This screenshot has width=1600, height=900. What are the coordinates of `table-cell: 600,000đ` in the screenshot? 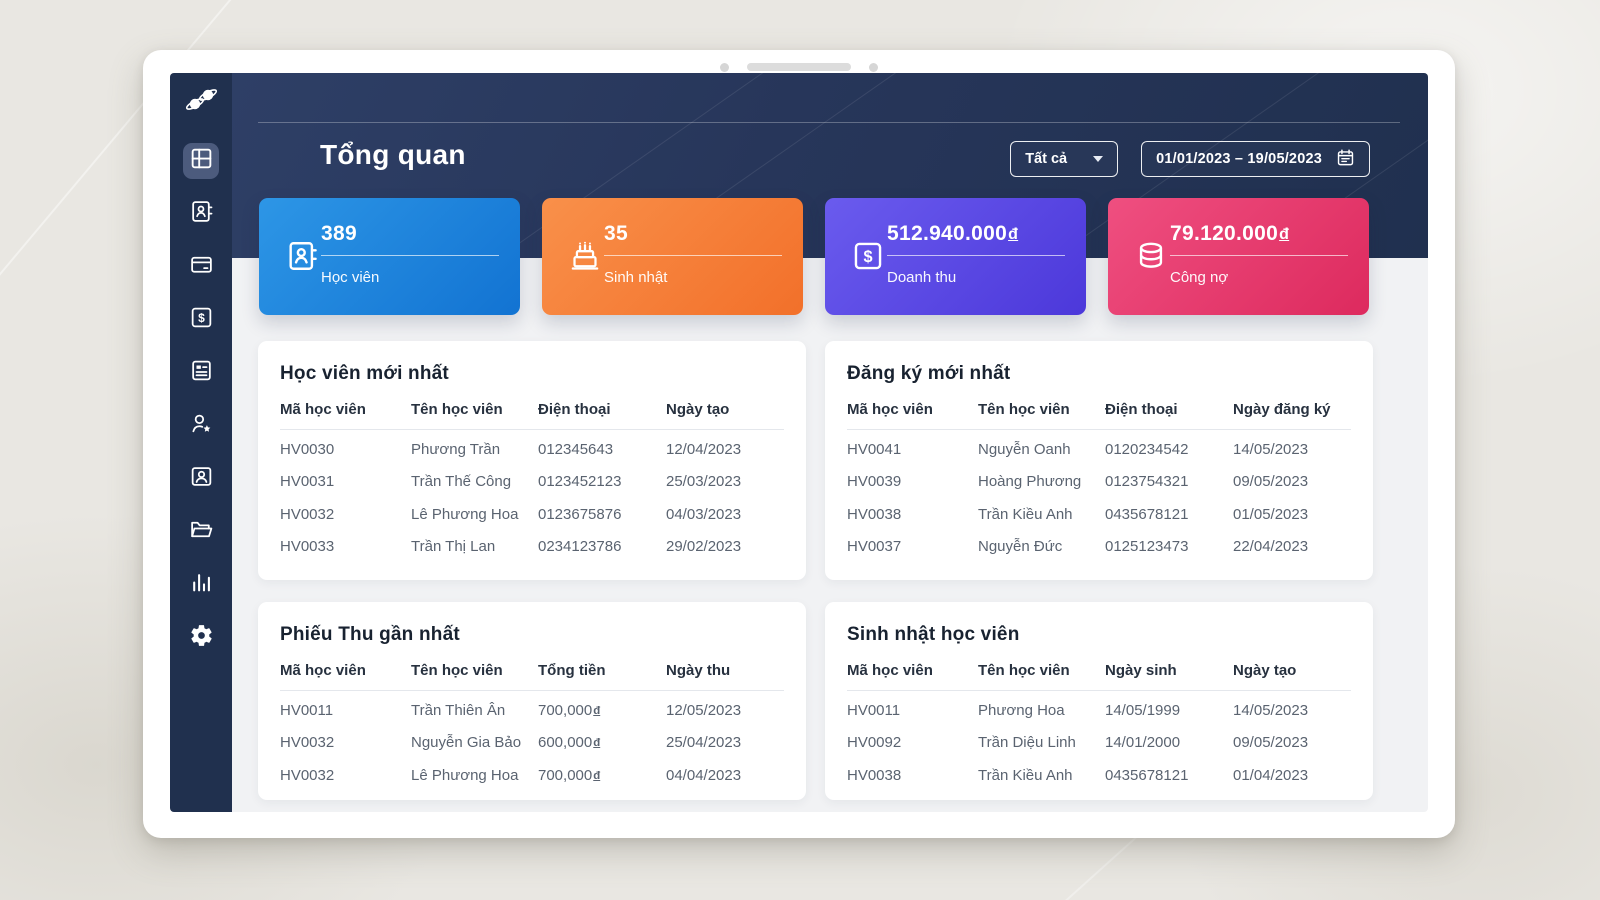 It's located at (569, 743).